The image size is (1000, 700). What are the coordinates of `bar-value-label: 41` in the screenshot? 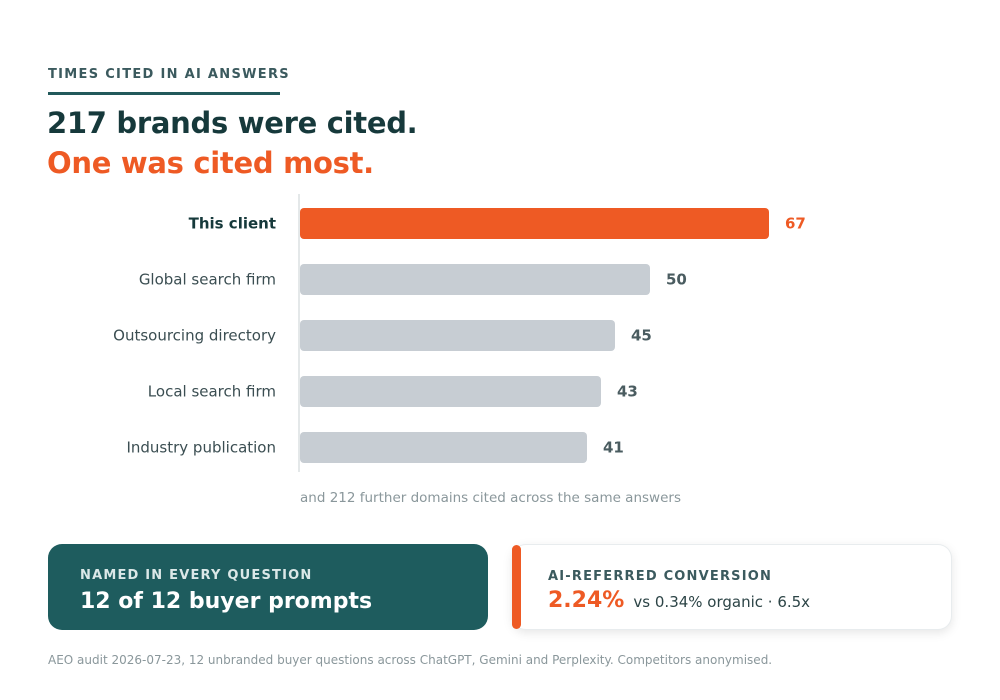 It's located at (613, 448).